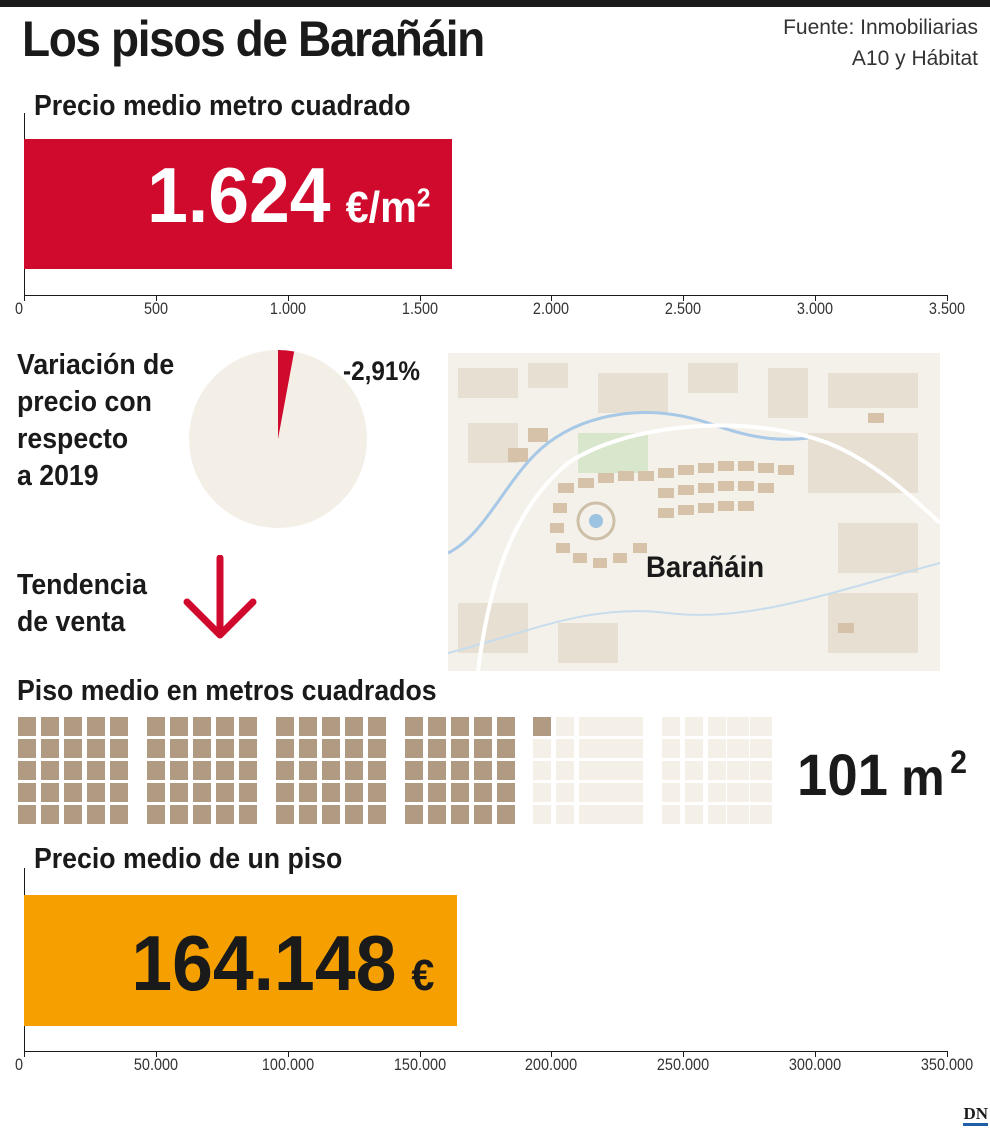  Describe the element at coordinates (947, 308) in the screenshot. I see `price-m2-tick-label: 3.500` at that location.